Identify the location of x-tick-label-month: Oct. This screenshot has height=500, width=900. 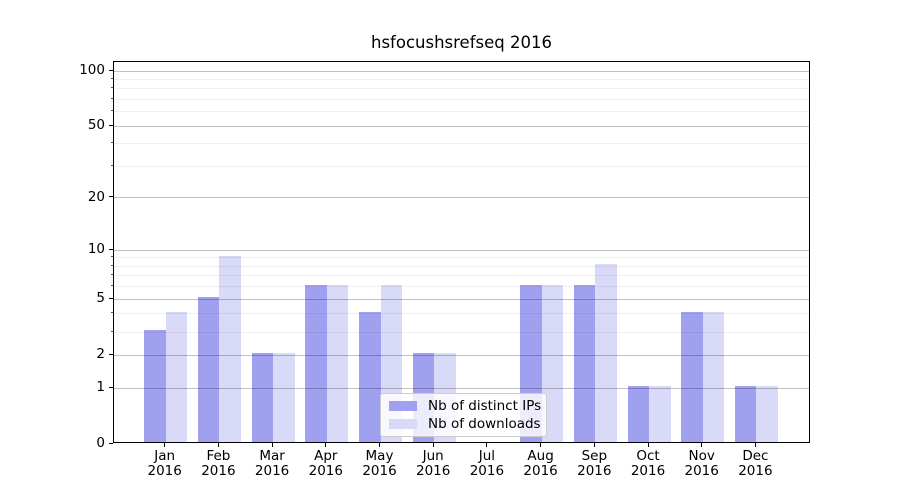
(648, 456).